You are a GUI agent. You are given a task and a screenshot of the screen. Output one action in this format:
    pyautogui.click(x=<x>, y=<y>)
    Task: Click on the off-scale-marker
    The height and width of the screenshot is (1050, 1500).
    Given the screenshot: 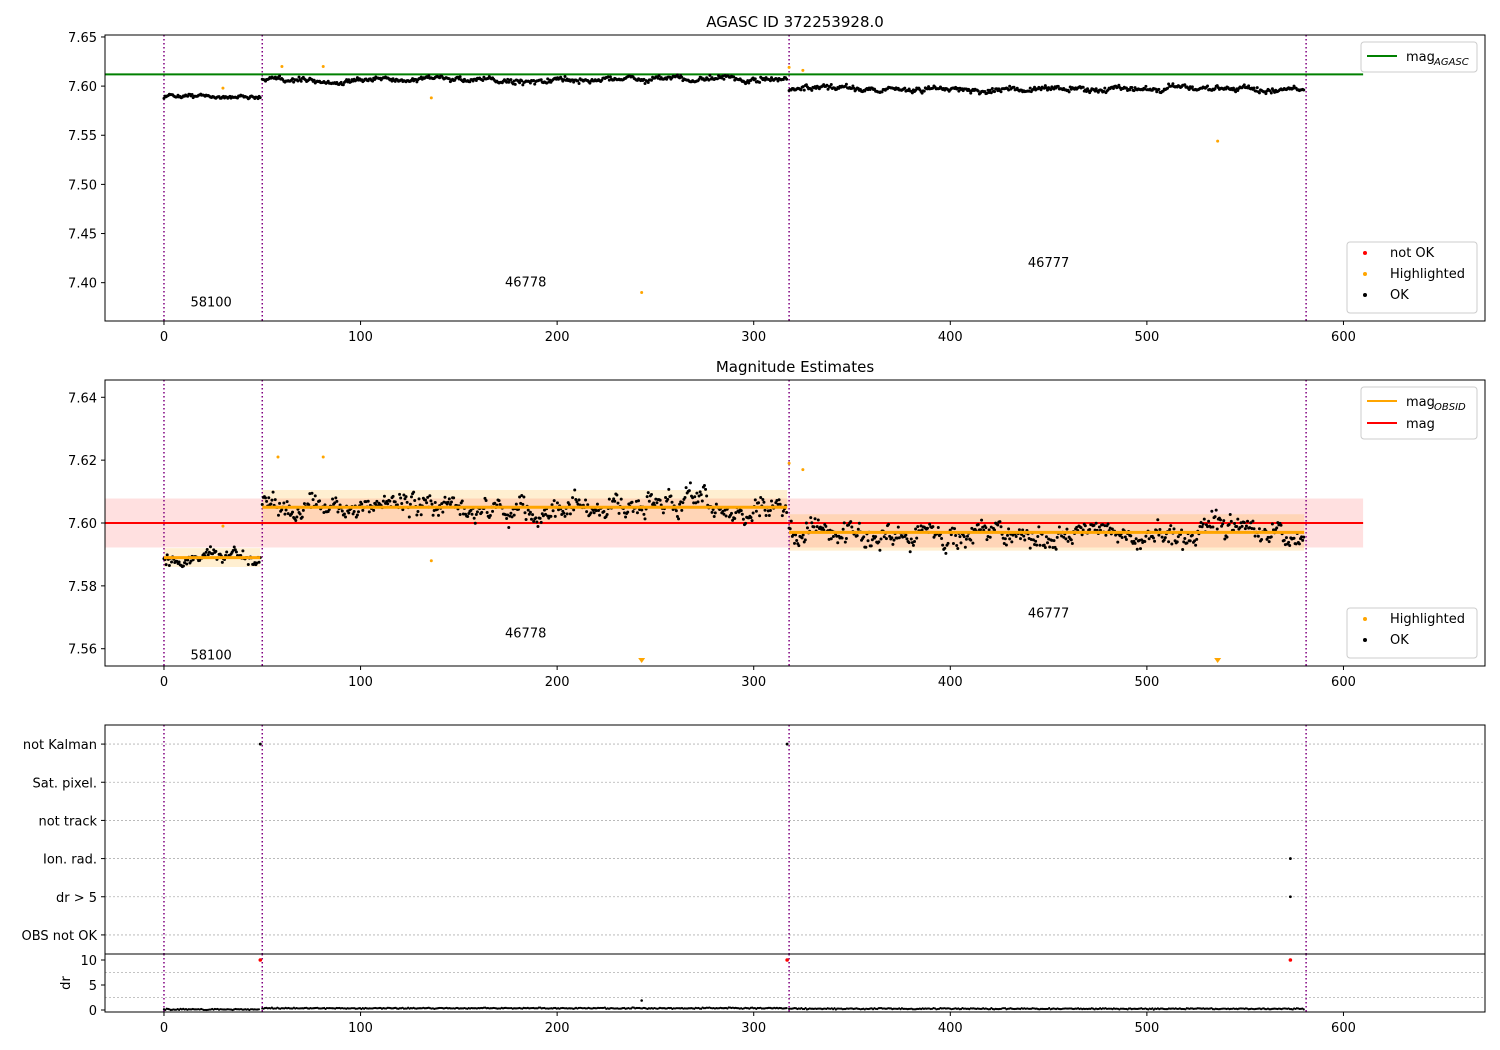 What is the action you would take?
    pyautogui.click(x=1218, y=660)
    